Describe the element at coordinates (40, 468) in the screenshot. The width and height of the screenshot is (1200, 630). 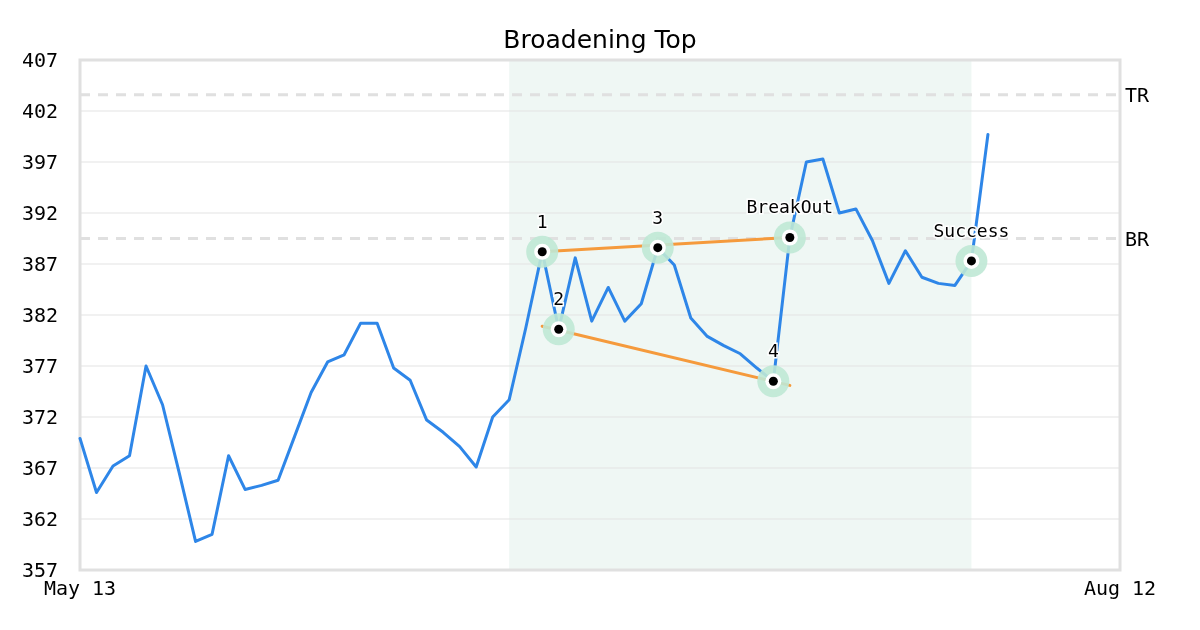
I see `y-tick-label: 367` at that location.